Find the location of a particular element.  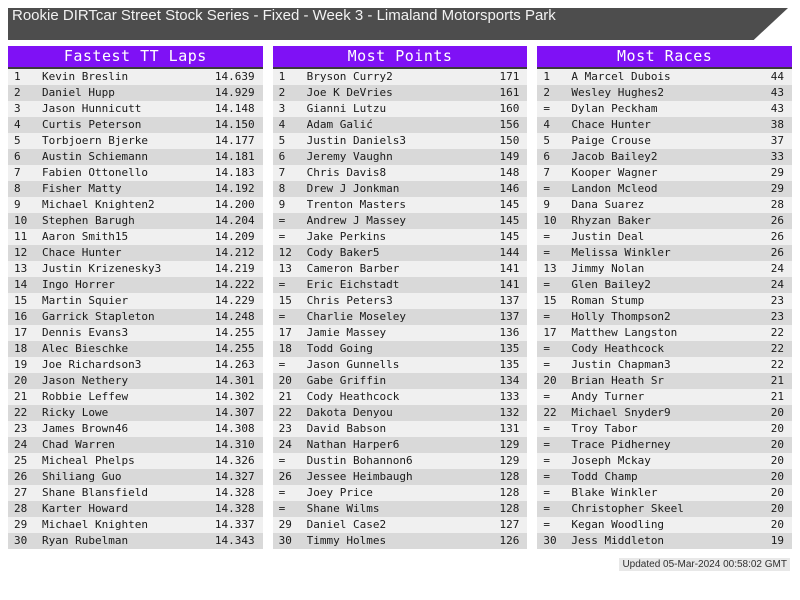

value-cell: 14.212 is located at coordinates (234, 252).